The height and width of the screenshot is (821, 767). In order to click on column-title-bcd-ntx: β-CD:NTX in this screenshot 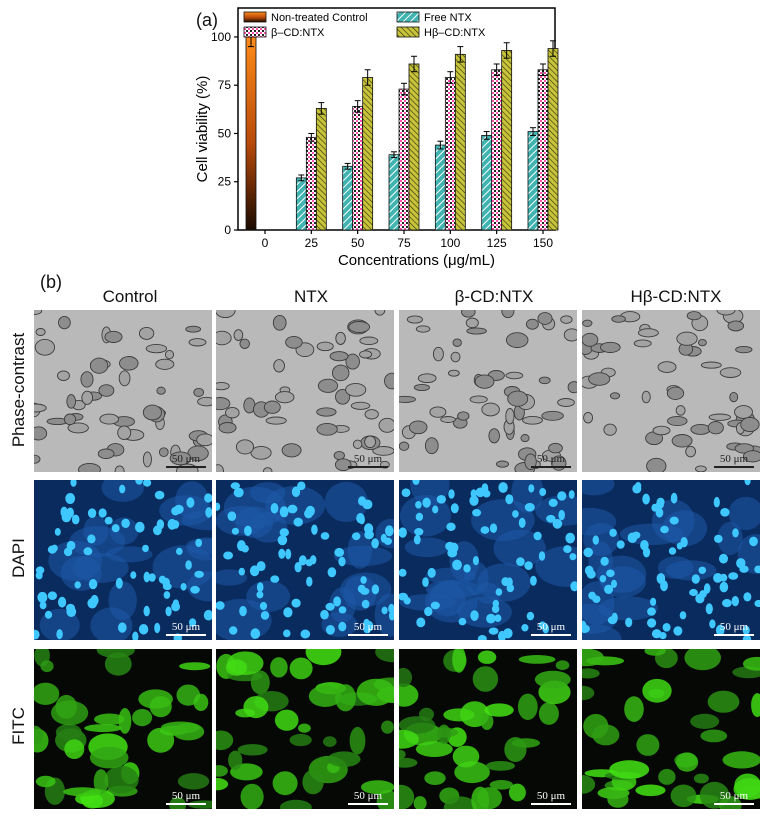, I will do `click(494, 296)`.